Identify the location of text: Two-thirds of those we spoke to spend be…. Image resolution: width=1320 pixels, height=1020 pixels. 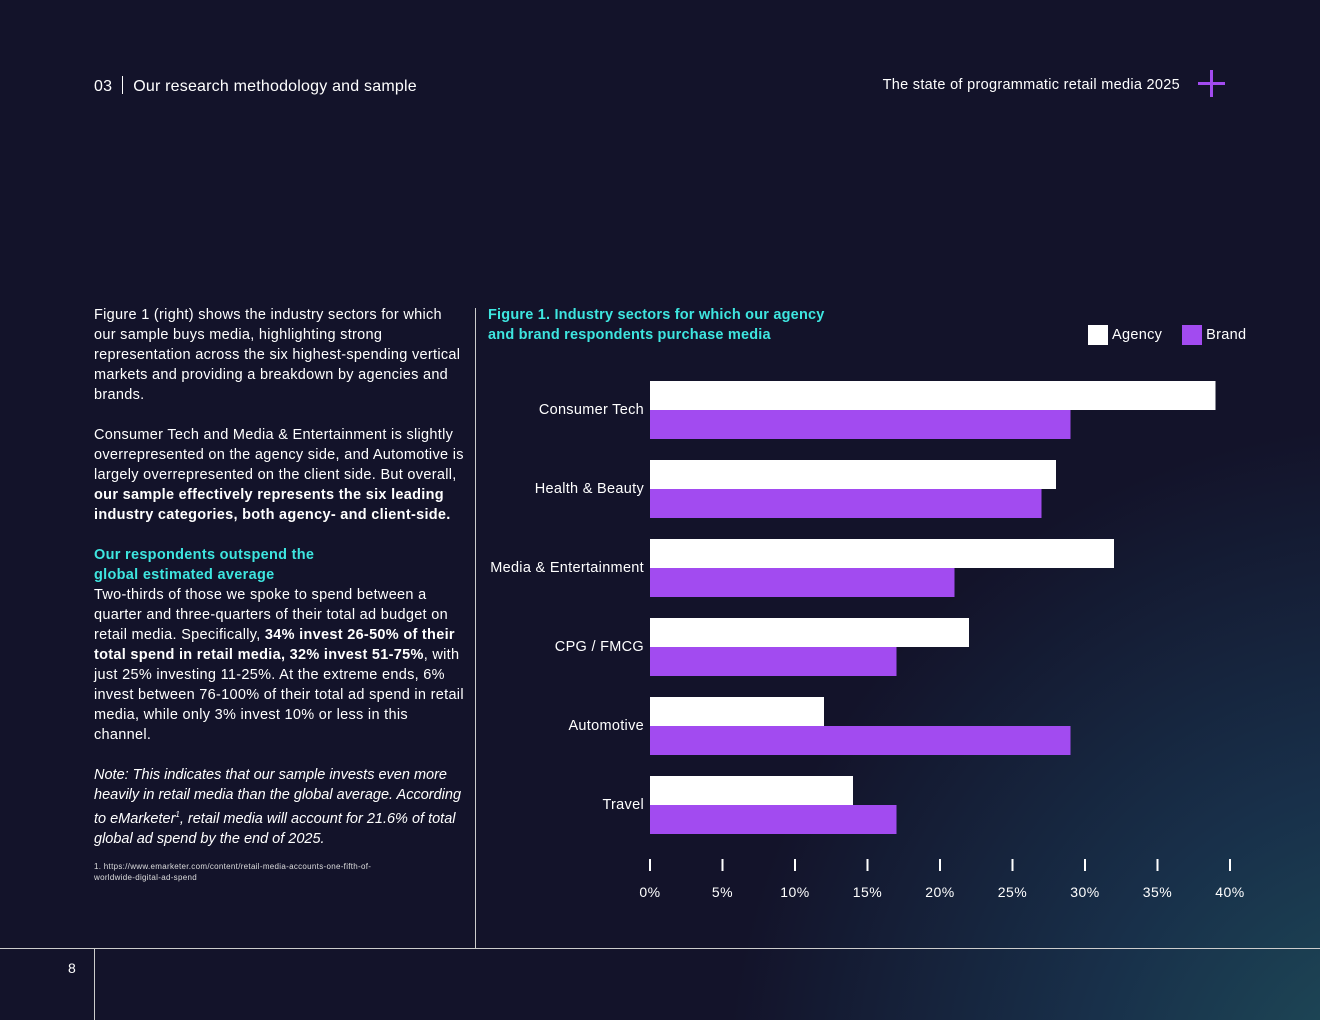
(271, 615).